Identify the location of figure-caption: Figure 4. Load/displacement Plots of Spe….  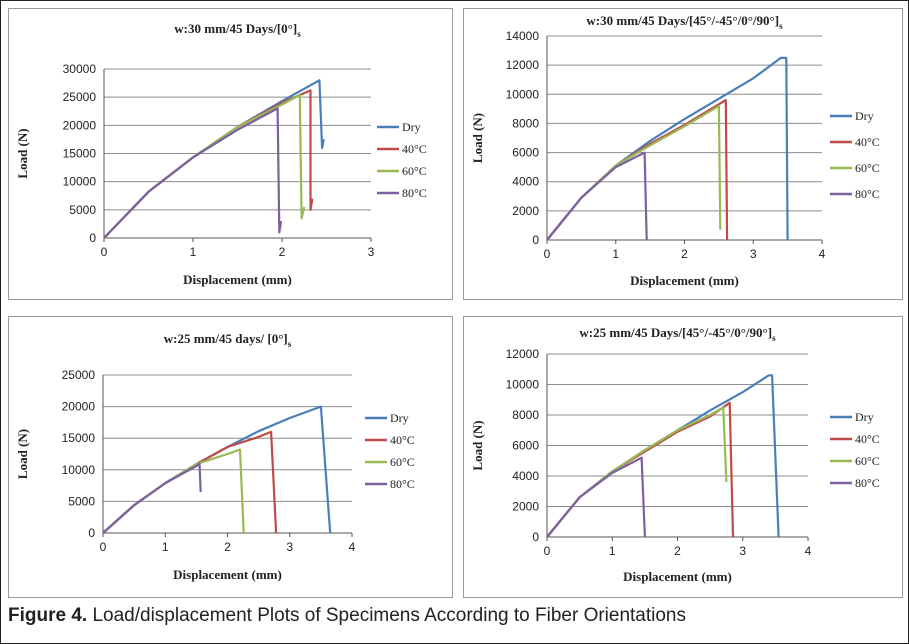
(347, 616).